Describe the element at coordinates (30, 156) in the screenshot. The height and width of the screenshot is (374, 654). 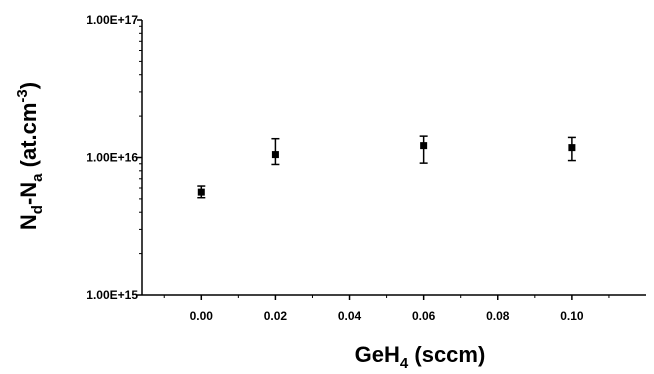
I see `y-axis-title: Nd-Na (at.cm-3)` at that location.